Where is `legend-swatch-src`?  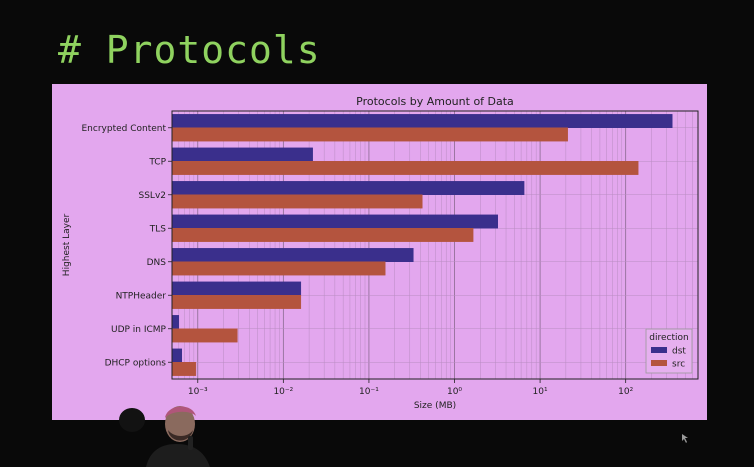
legend-swatch-src is located at coordinates (659, 363).